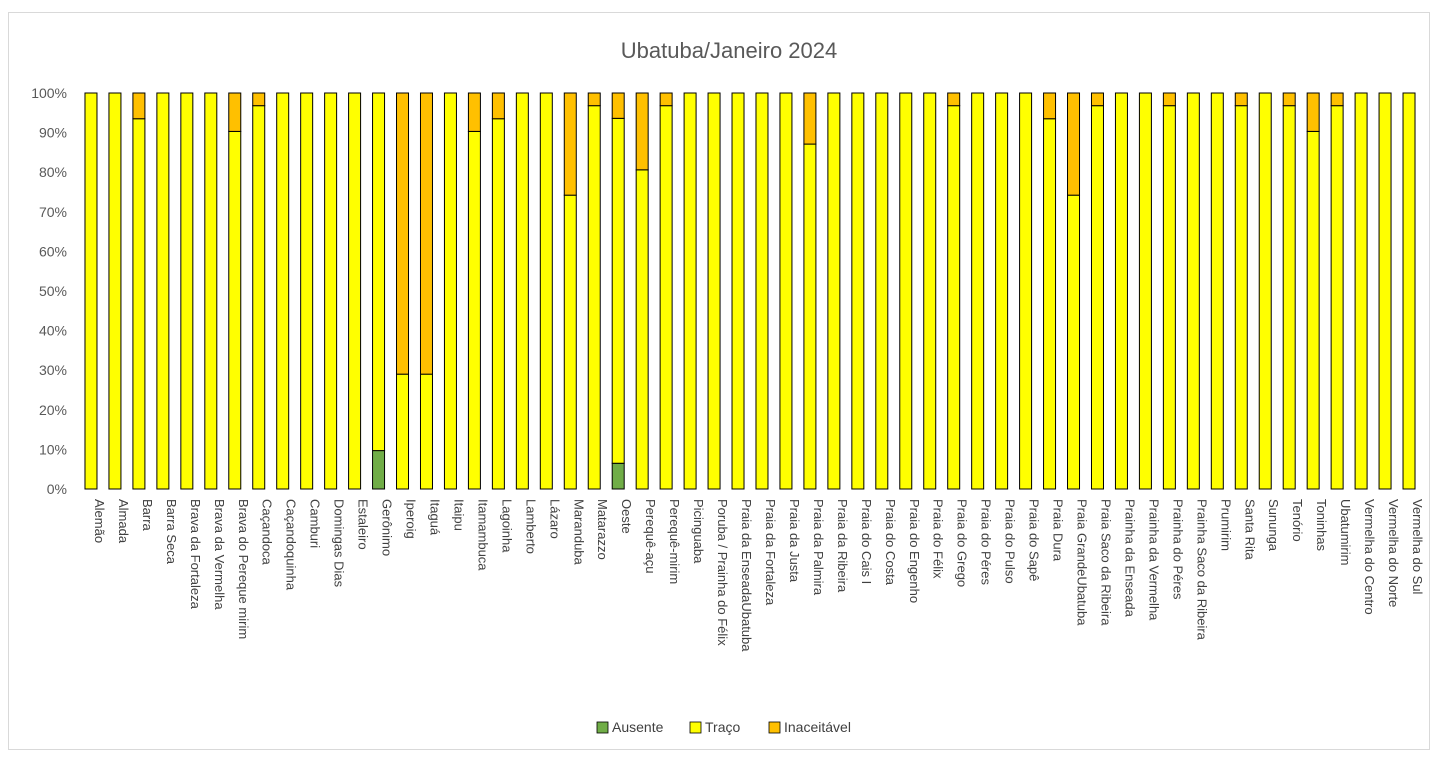 The height and width of the screenshot is (757, 1437). I want to click on x-tick-label: Lázaro, so click(554, 519).